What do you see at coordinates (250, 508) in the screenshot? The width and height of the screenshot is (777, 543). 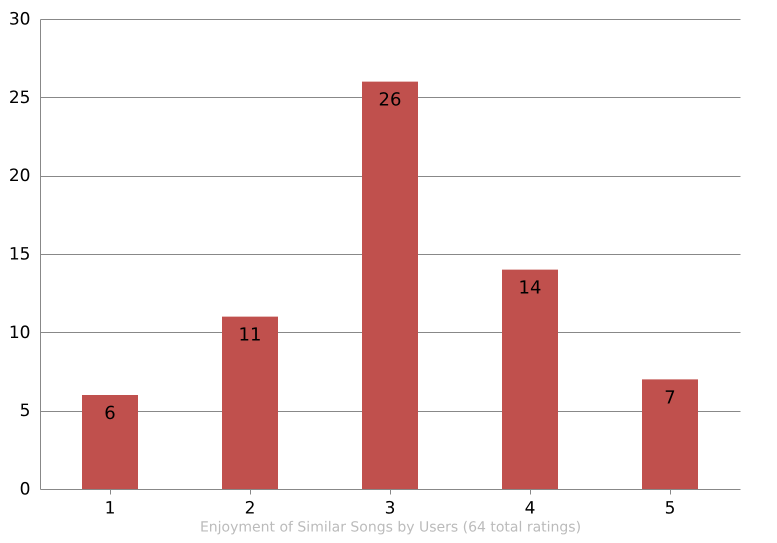 I see `x-tick-label: 2` at bounding box center [250, 508].